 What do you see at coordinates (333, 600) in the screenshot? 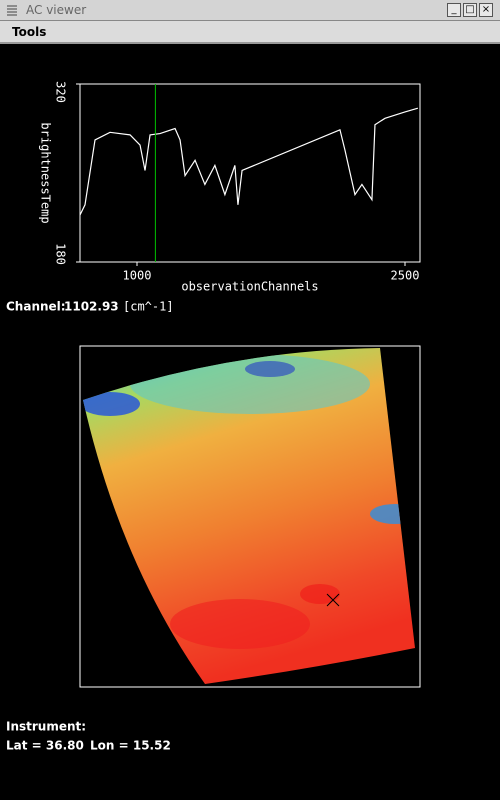
I see `location-marker` at bounding box center [333, 600].